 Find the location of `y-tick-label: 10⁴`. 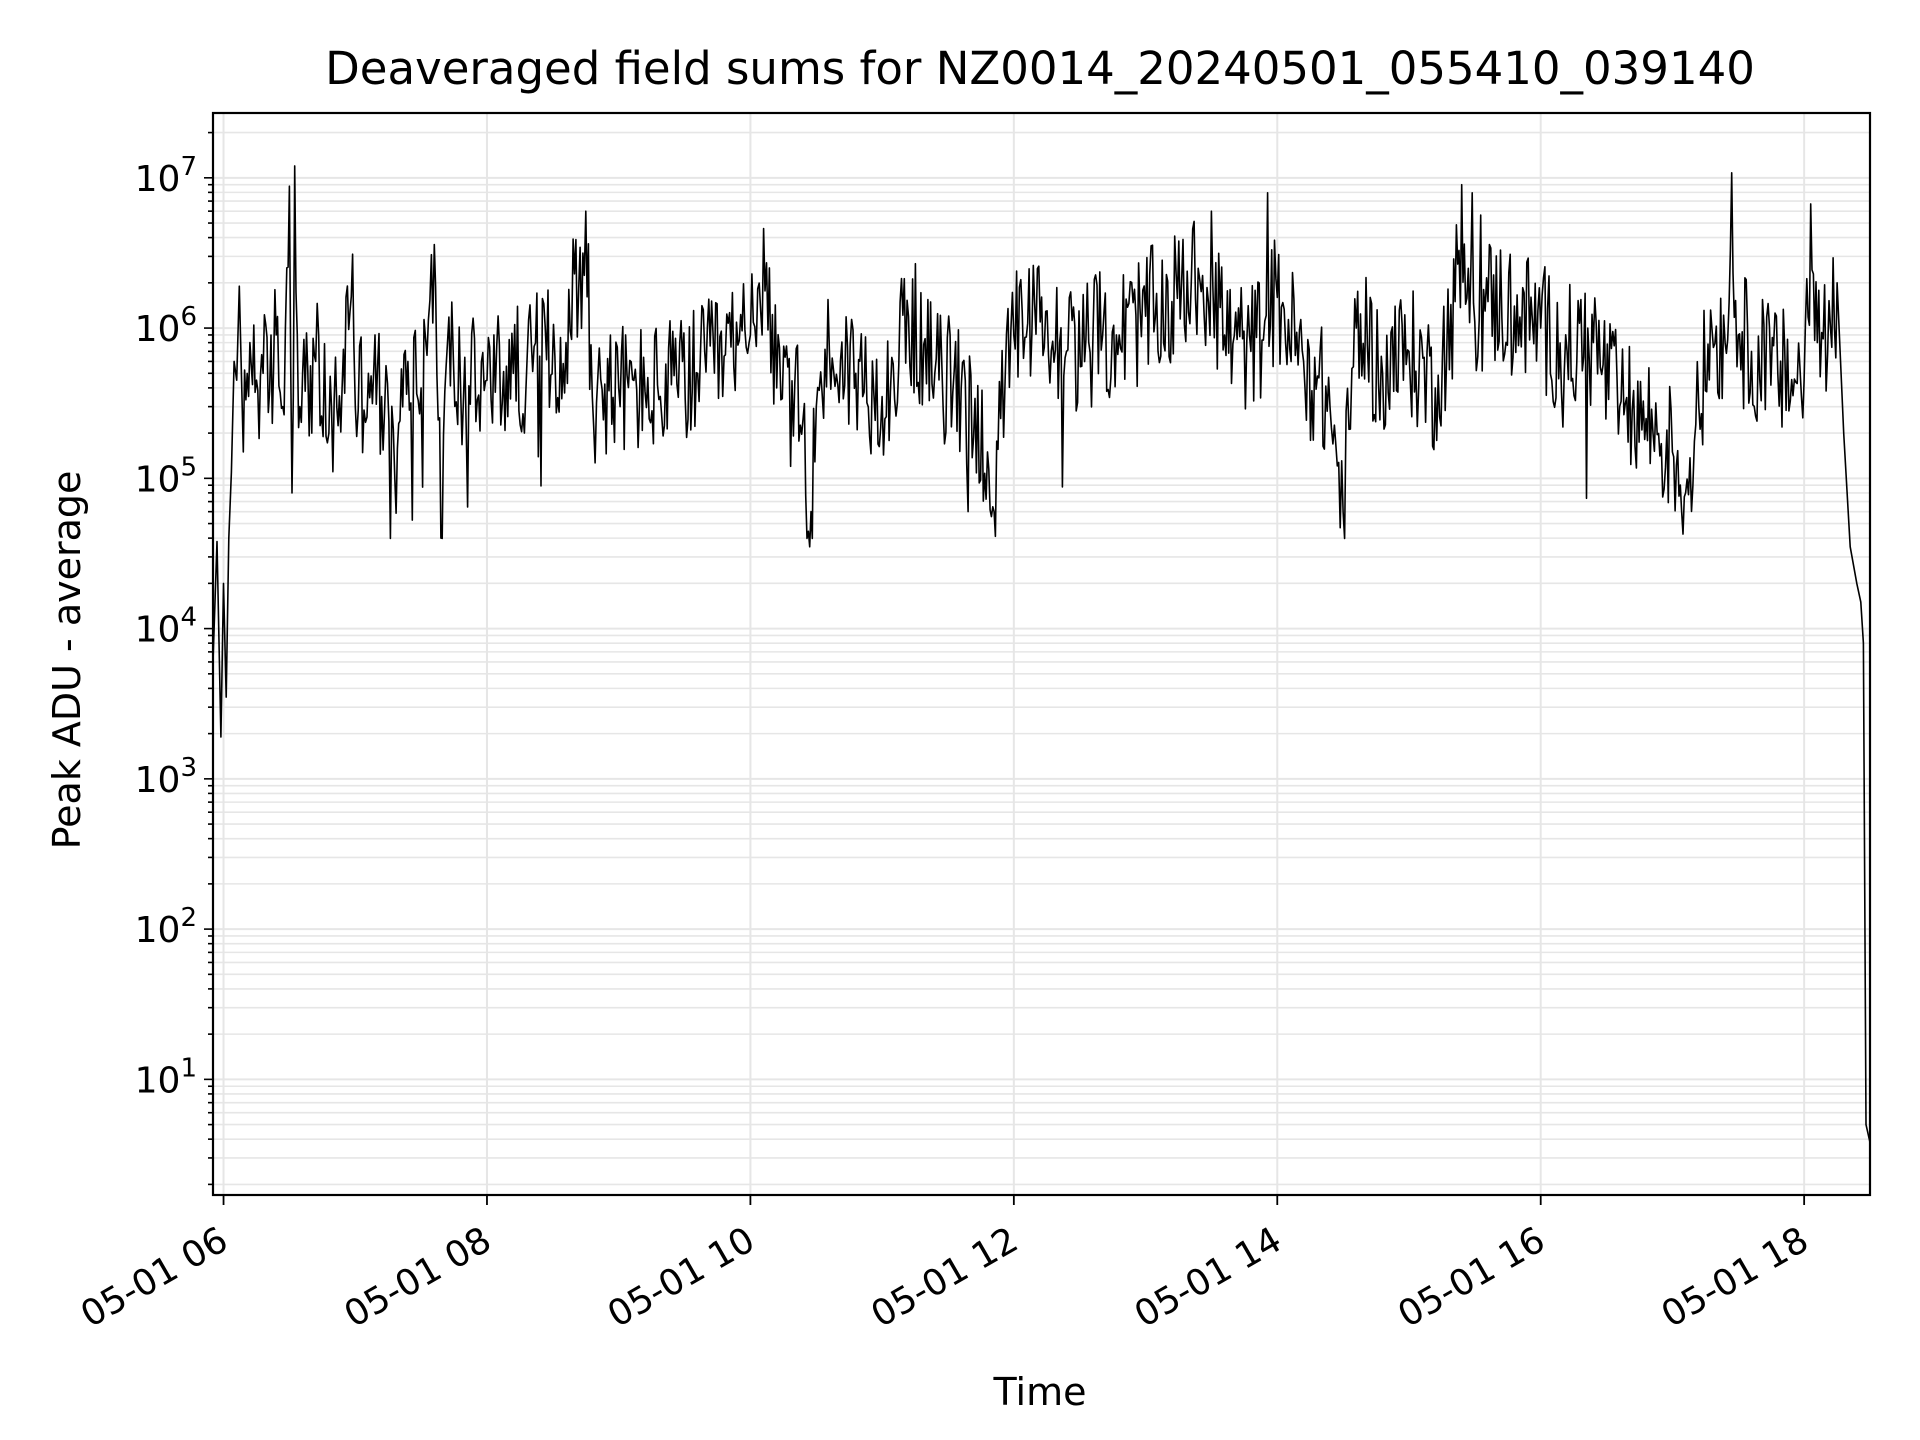

y-tick-label: 10⁴ is located at coordinates (166, 627).